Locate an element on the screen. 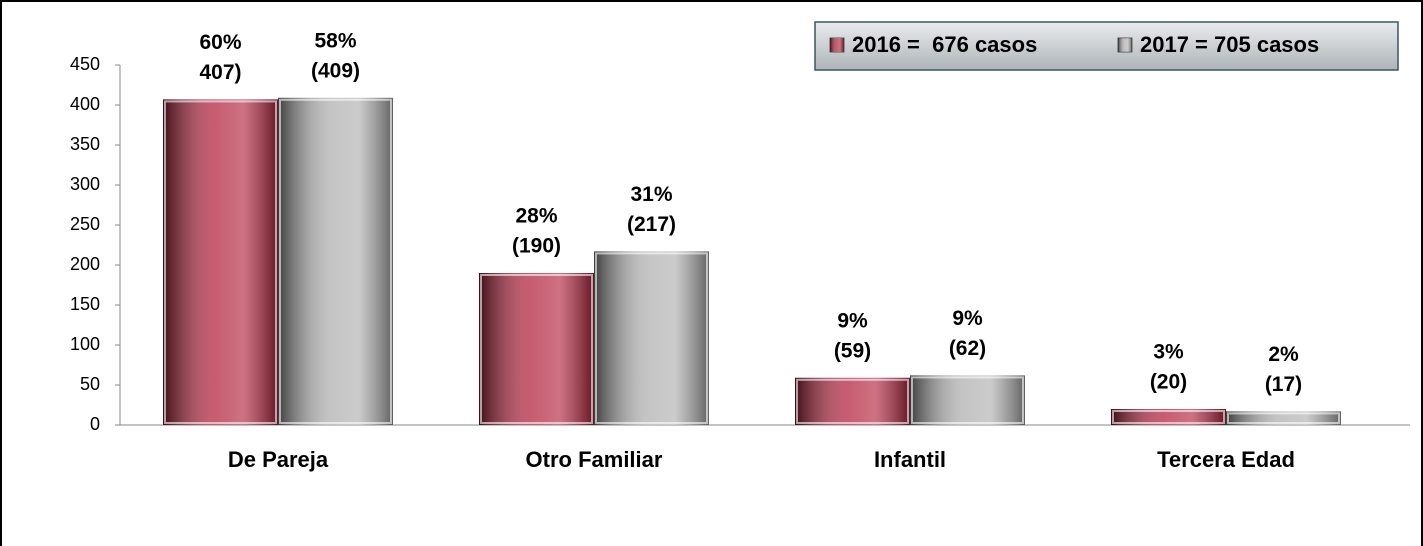  x-tick-label: De Pareja is located at coordinates (278, 459).